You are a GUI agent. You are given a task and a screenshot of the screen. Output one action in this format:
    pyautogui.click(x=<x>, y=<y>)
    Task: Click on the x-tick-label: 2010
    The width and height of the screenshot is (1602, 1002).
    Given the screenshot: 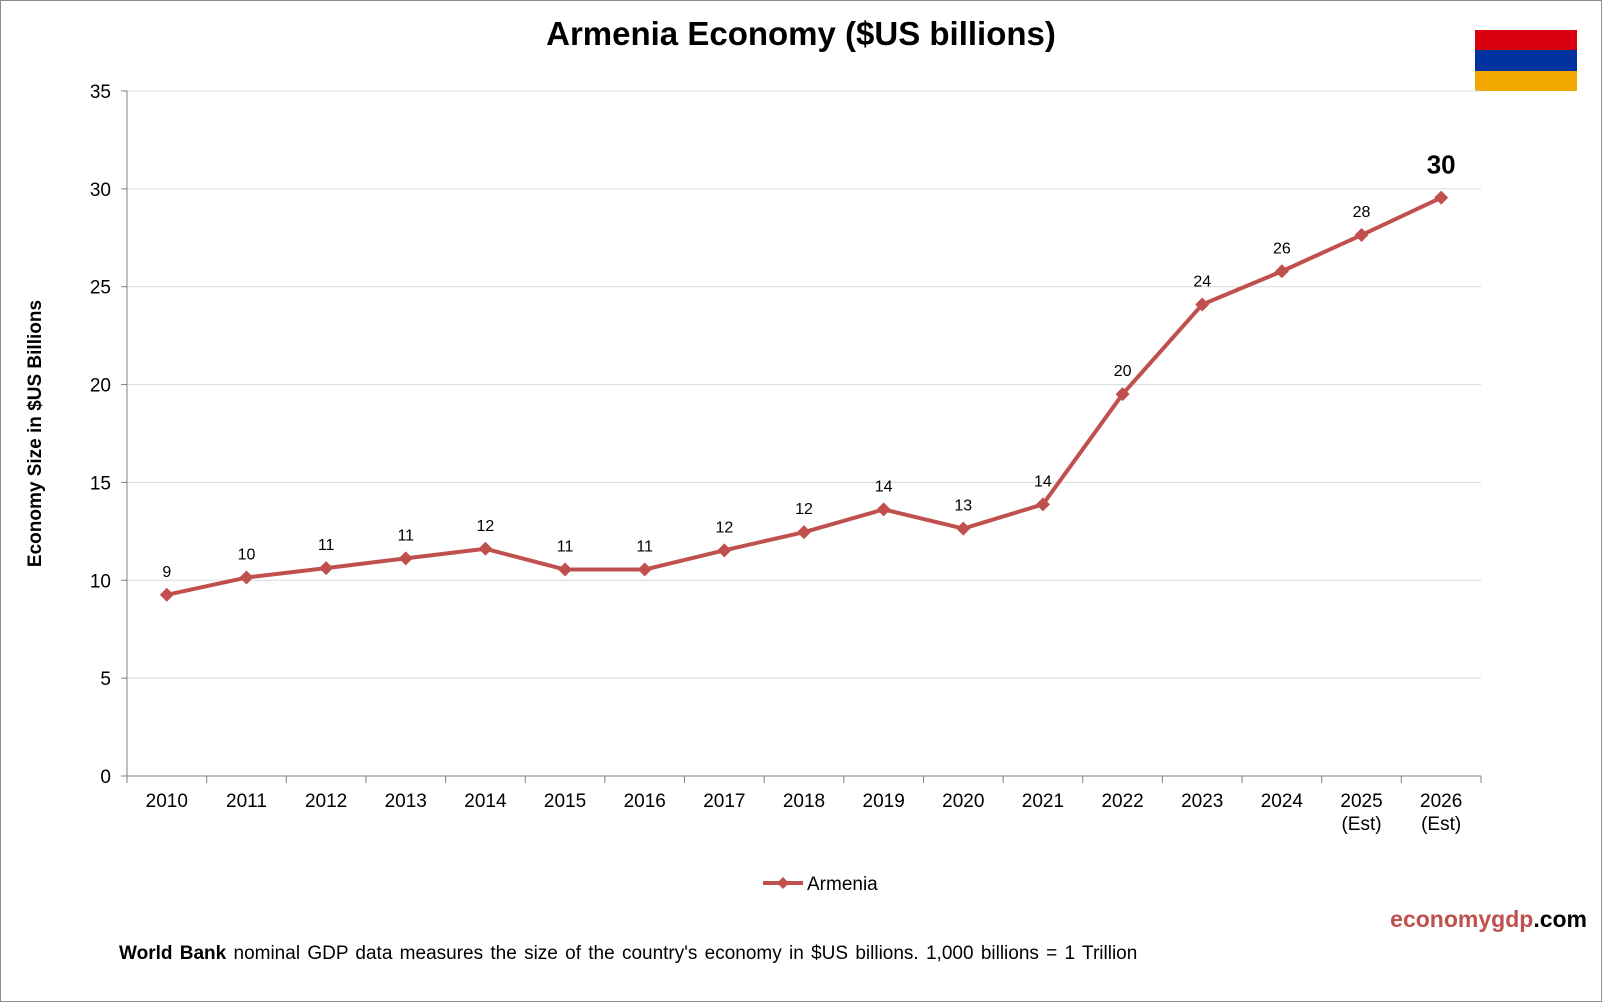 What is the action you would take?
    pyautogui.click(x=167, y=801)
    